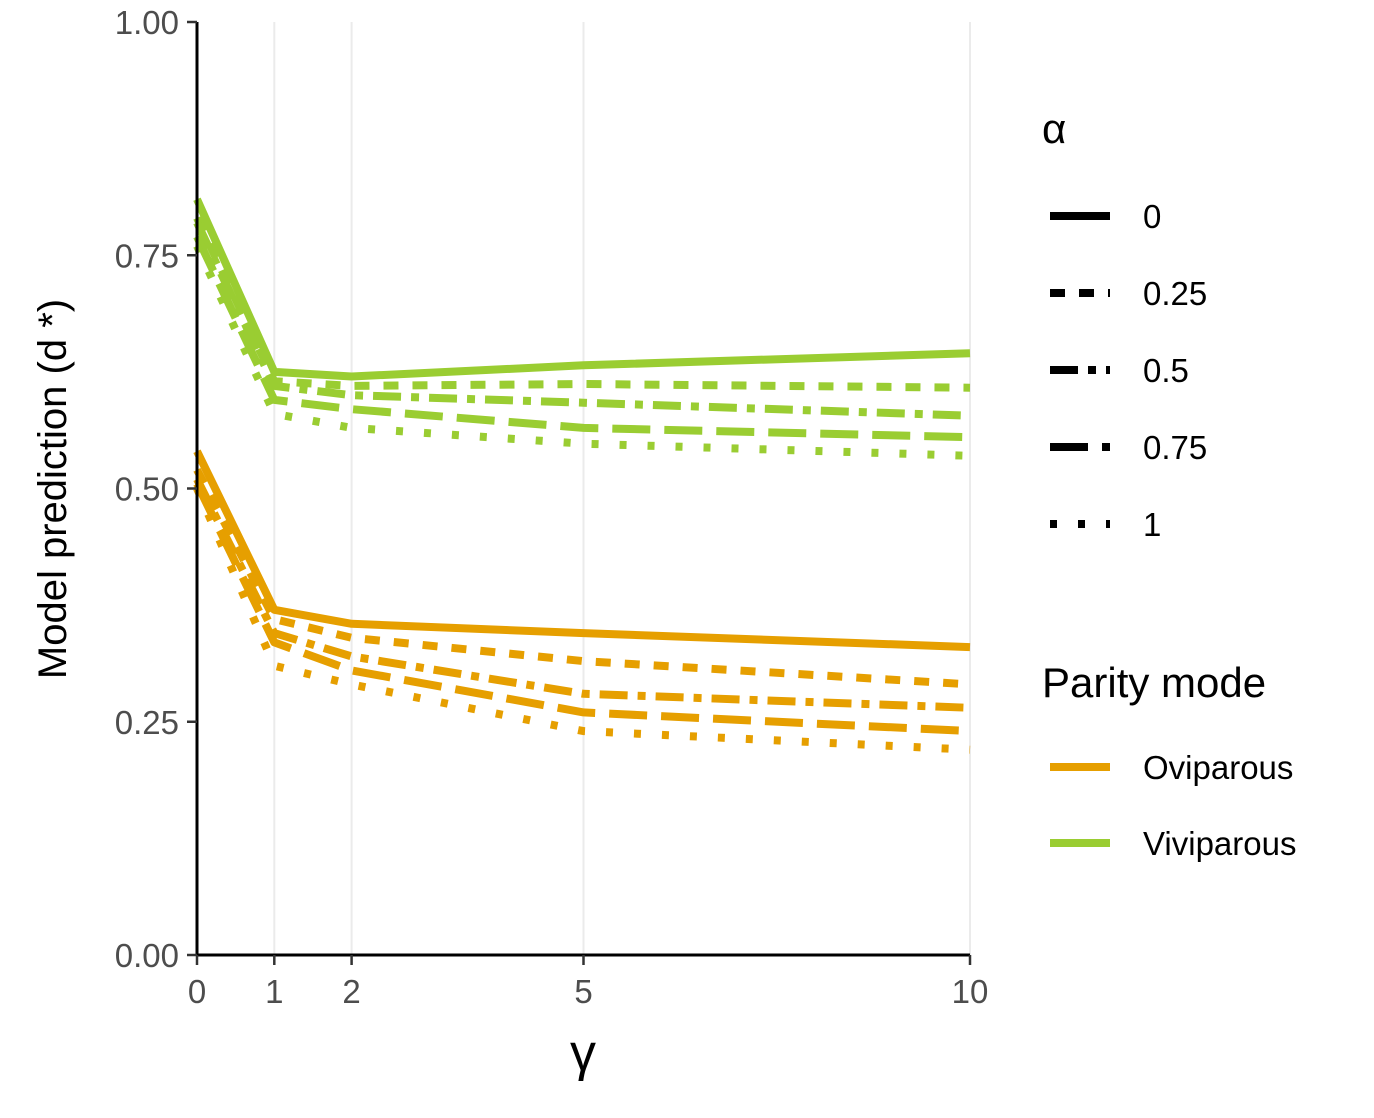 The height and width of the screenshot is (1118, 1374). I want to click on legend-alpha: α 0 0.25 0.5 0.75 1, so click(1124, 324).